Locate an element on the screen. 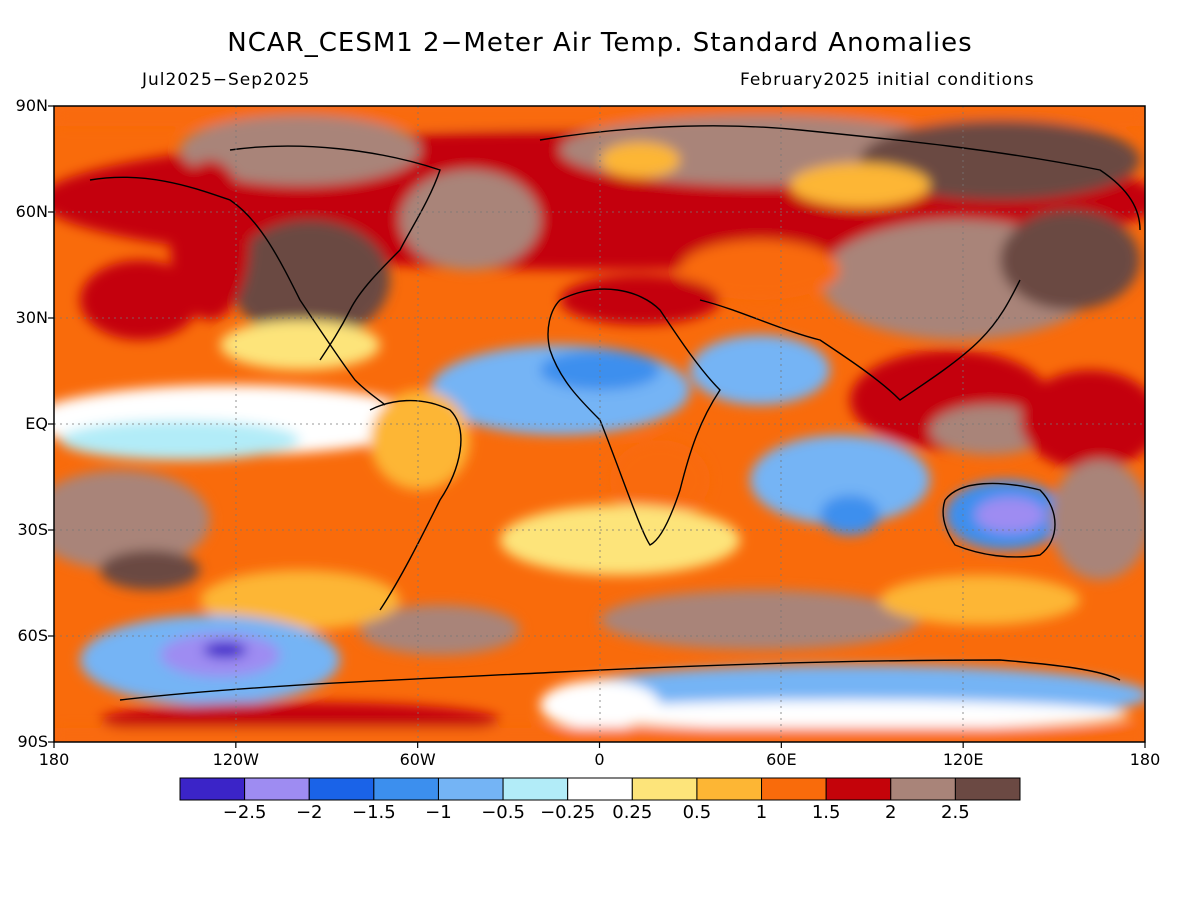 The image size is (1200, 900). longitude-label: 60W is located at coordinates (417, 759).